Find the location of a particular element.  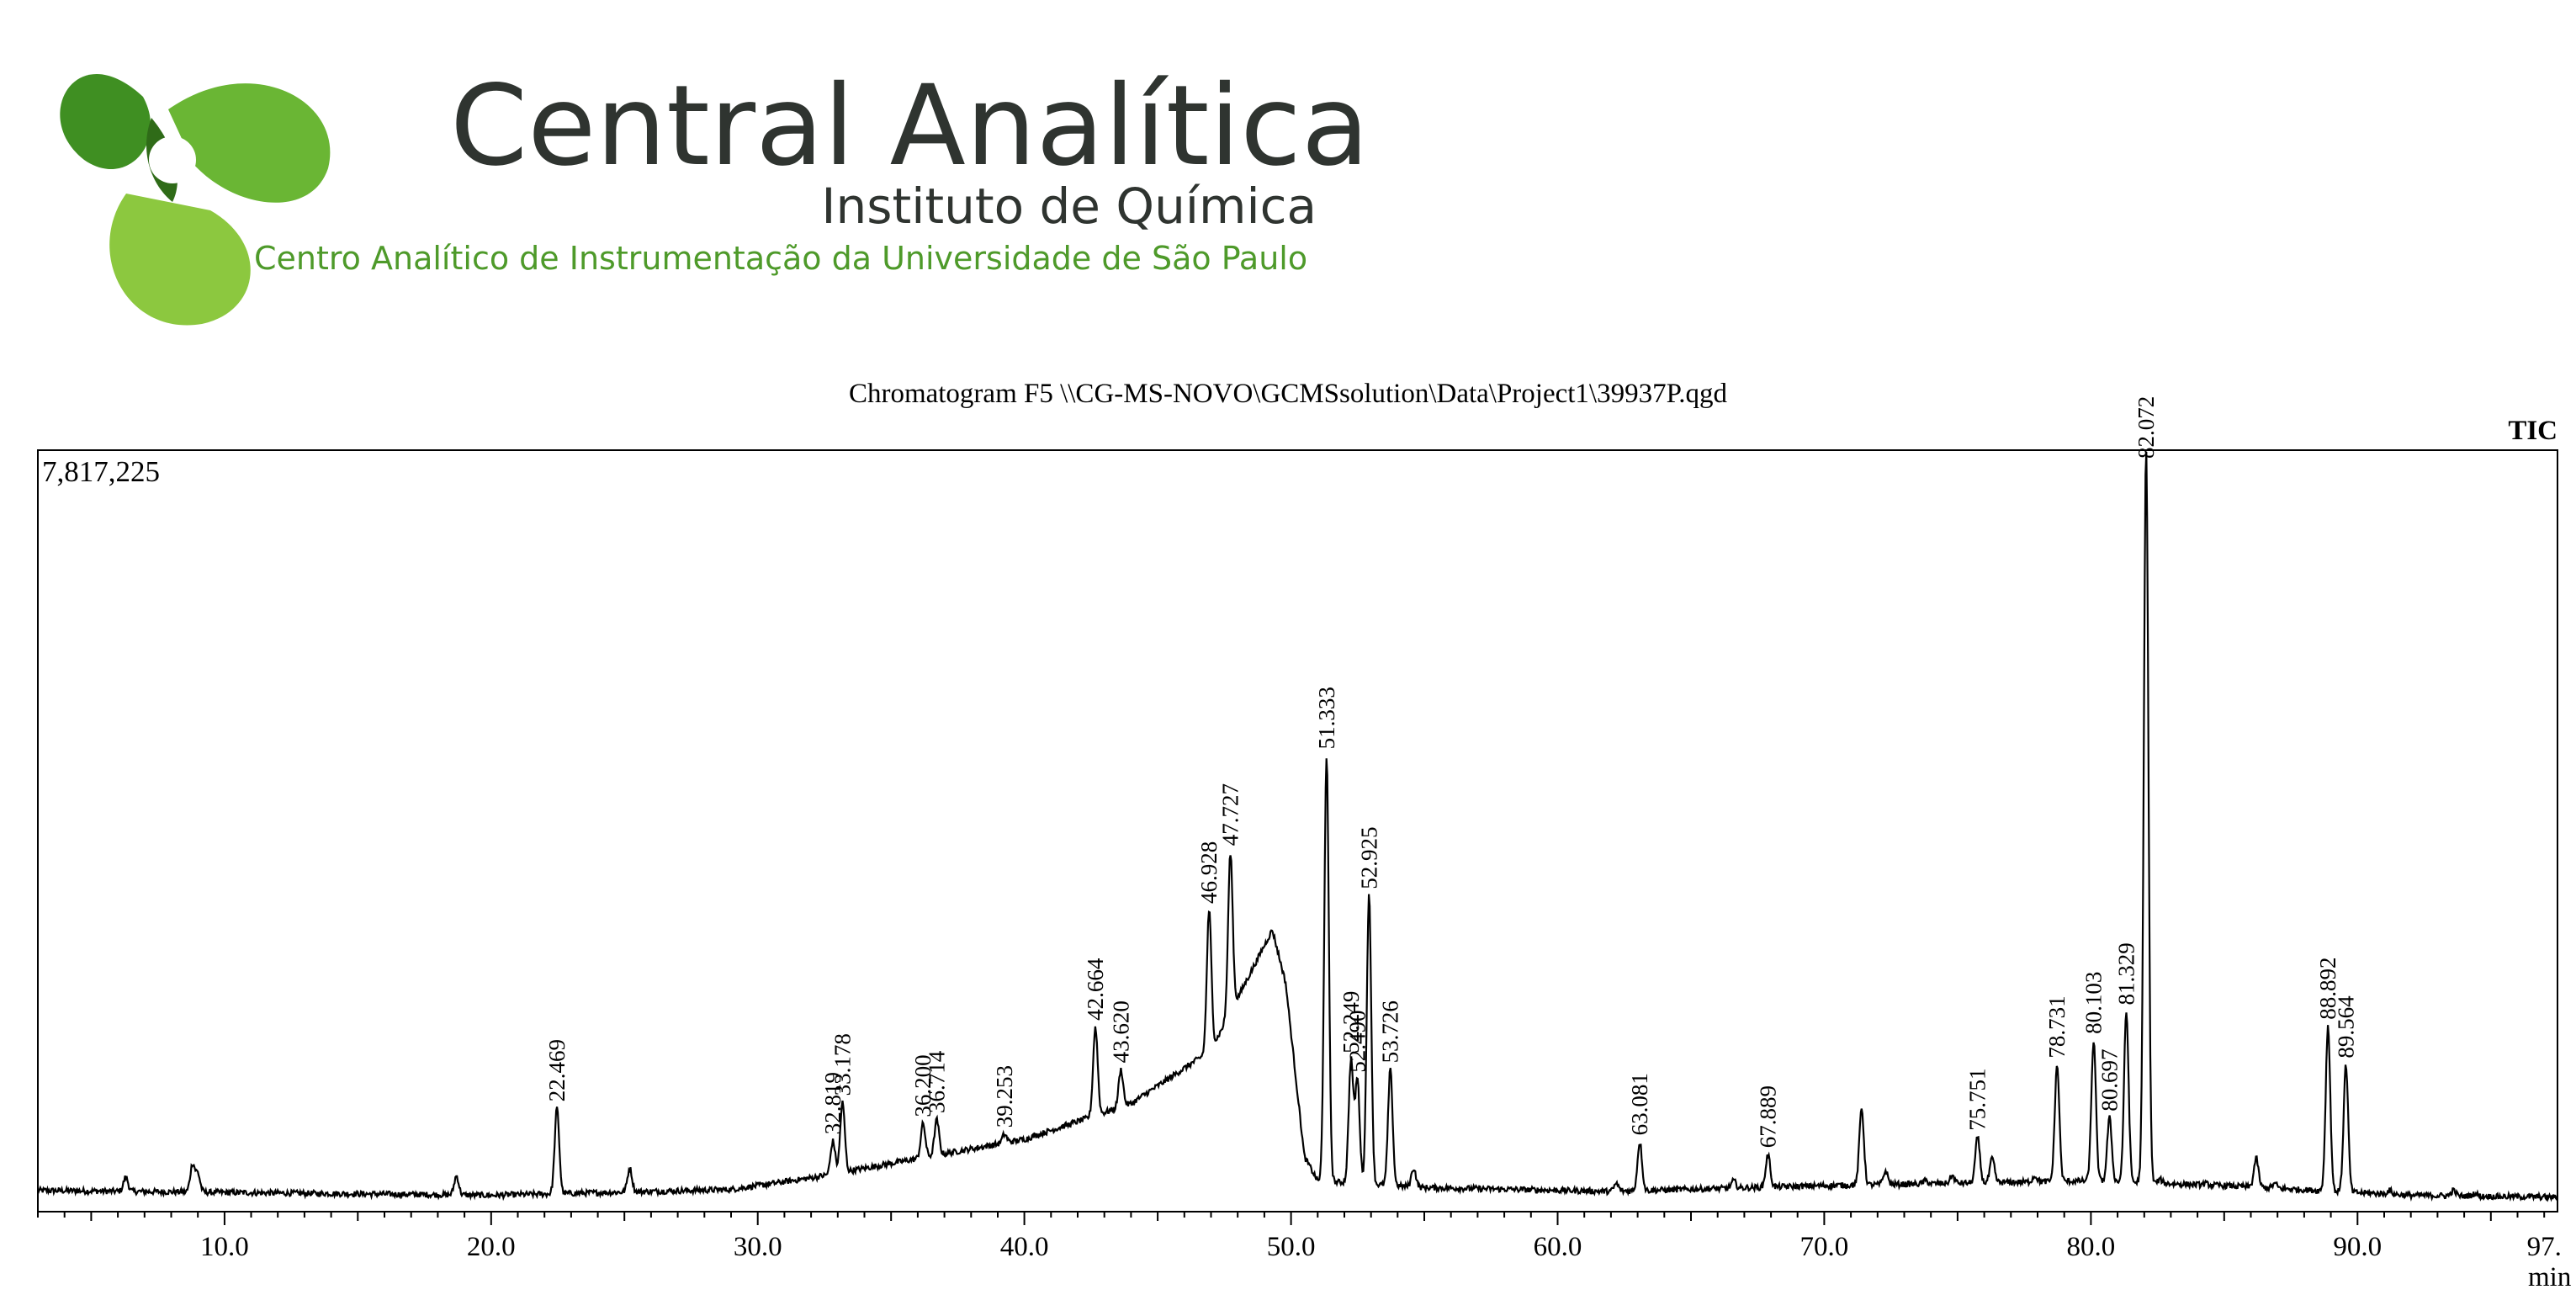

trace-label: TIC is located at coordinates (2532, 431).